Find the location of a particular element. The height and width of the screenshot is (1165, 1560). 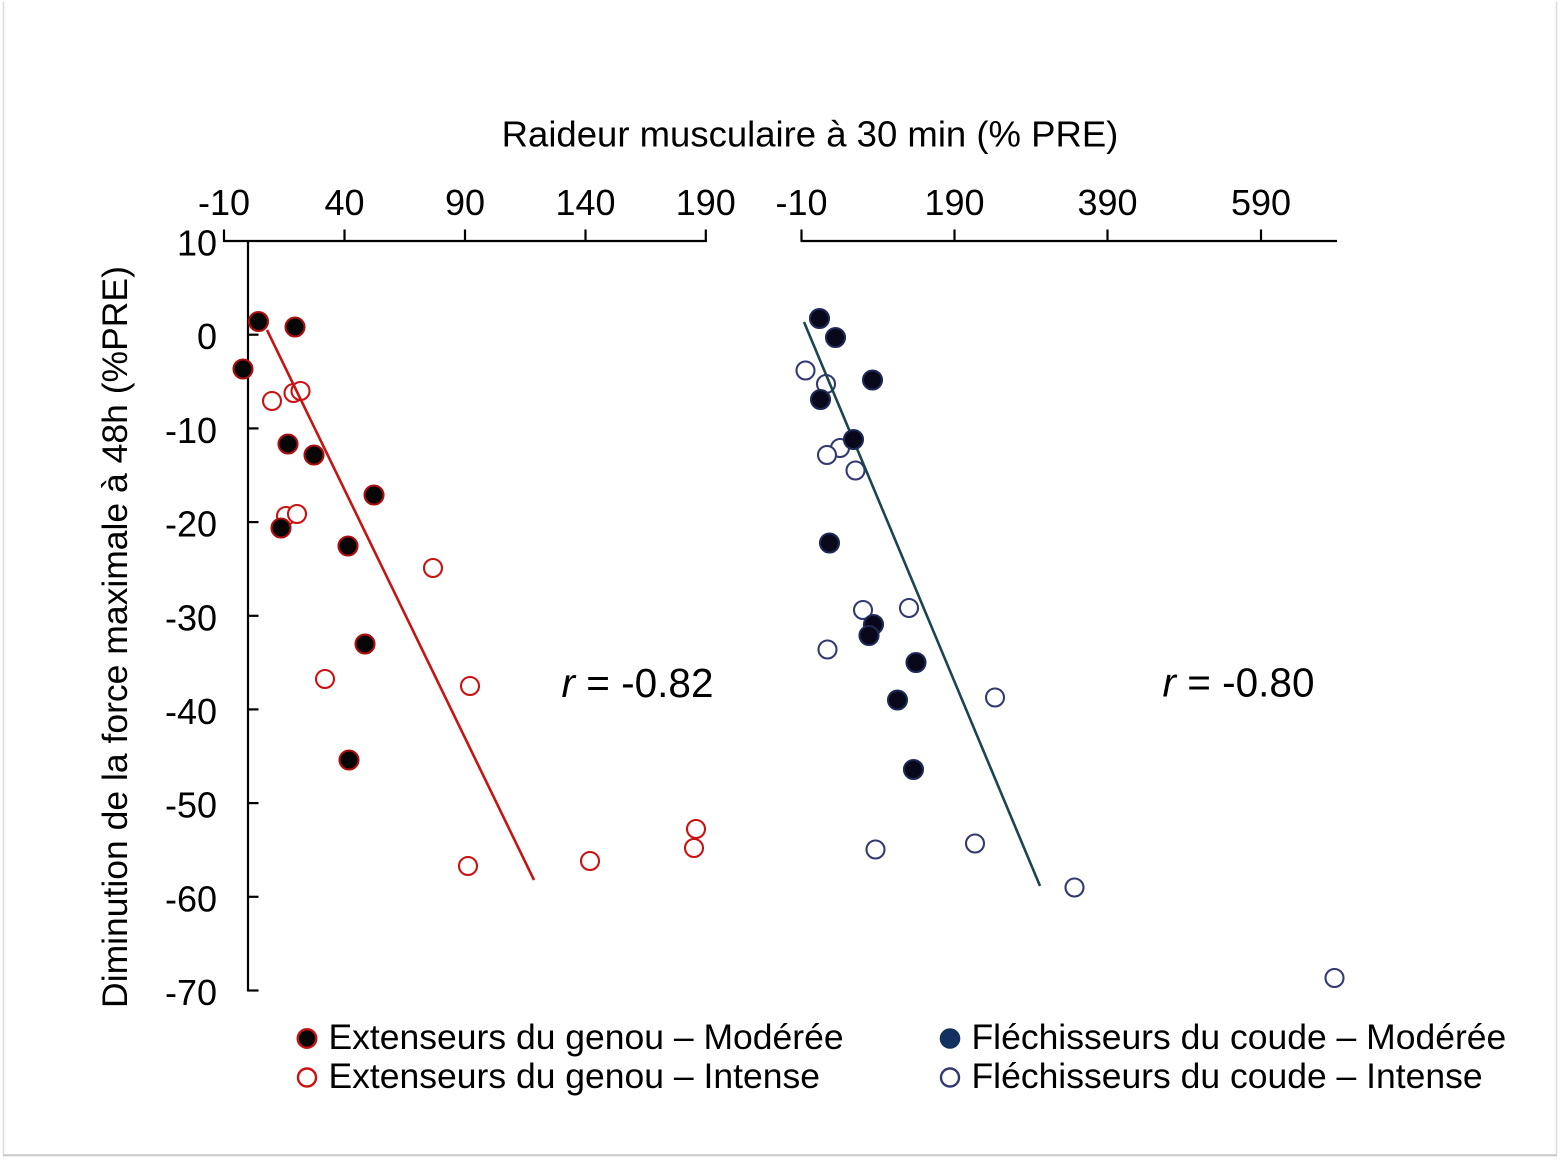

svg-text: 10 is located at coordinates (197, 243).